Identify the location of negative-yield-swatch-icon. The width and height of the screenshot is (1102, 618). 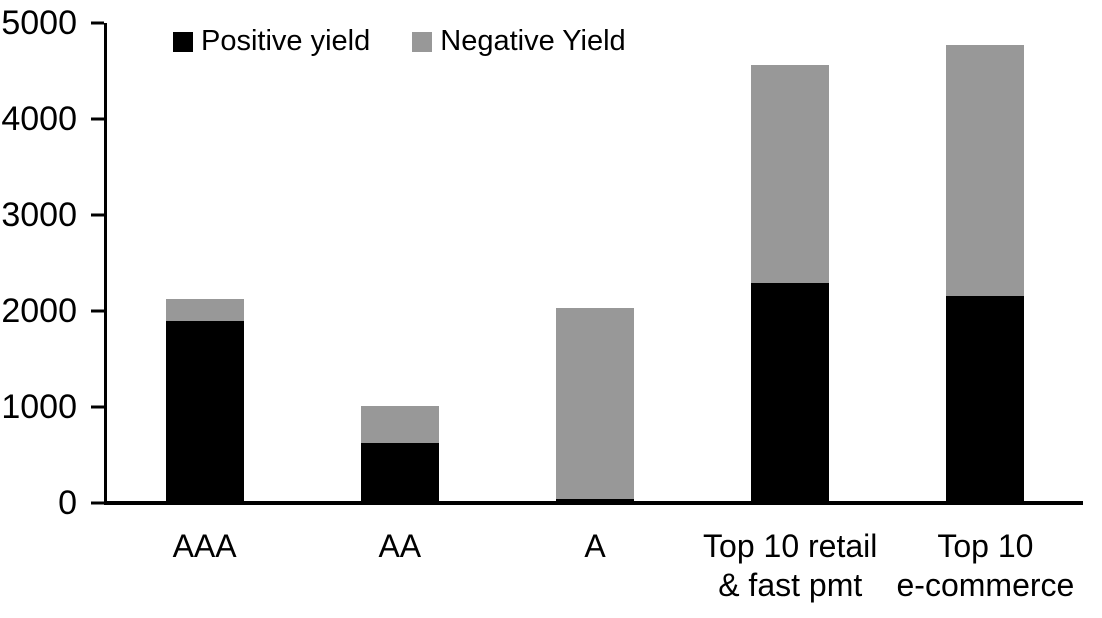
(422, 41).